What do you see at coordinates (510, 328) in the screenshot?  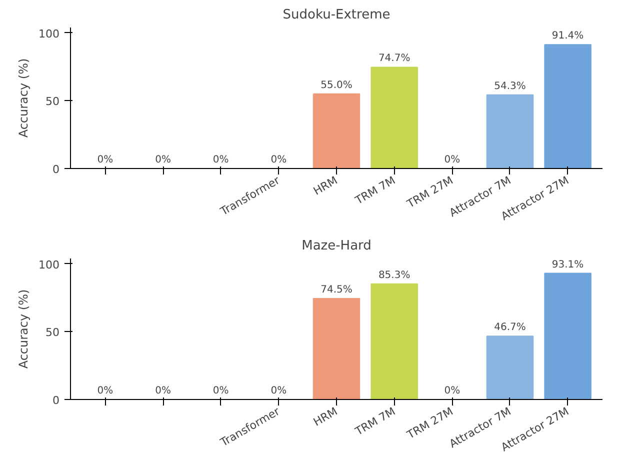 I see `data-label: 46.7%` at bounding box center [510, 328].